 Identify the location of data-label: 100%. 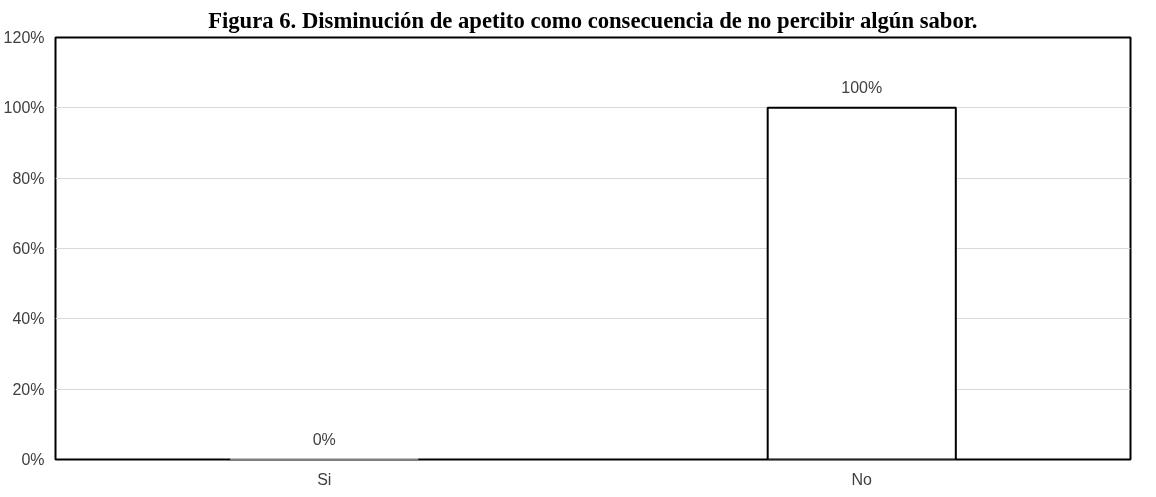
(862, 87).